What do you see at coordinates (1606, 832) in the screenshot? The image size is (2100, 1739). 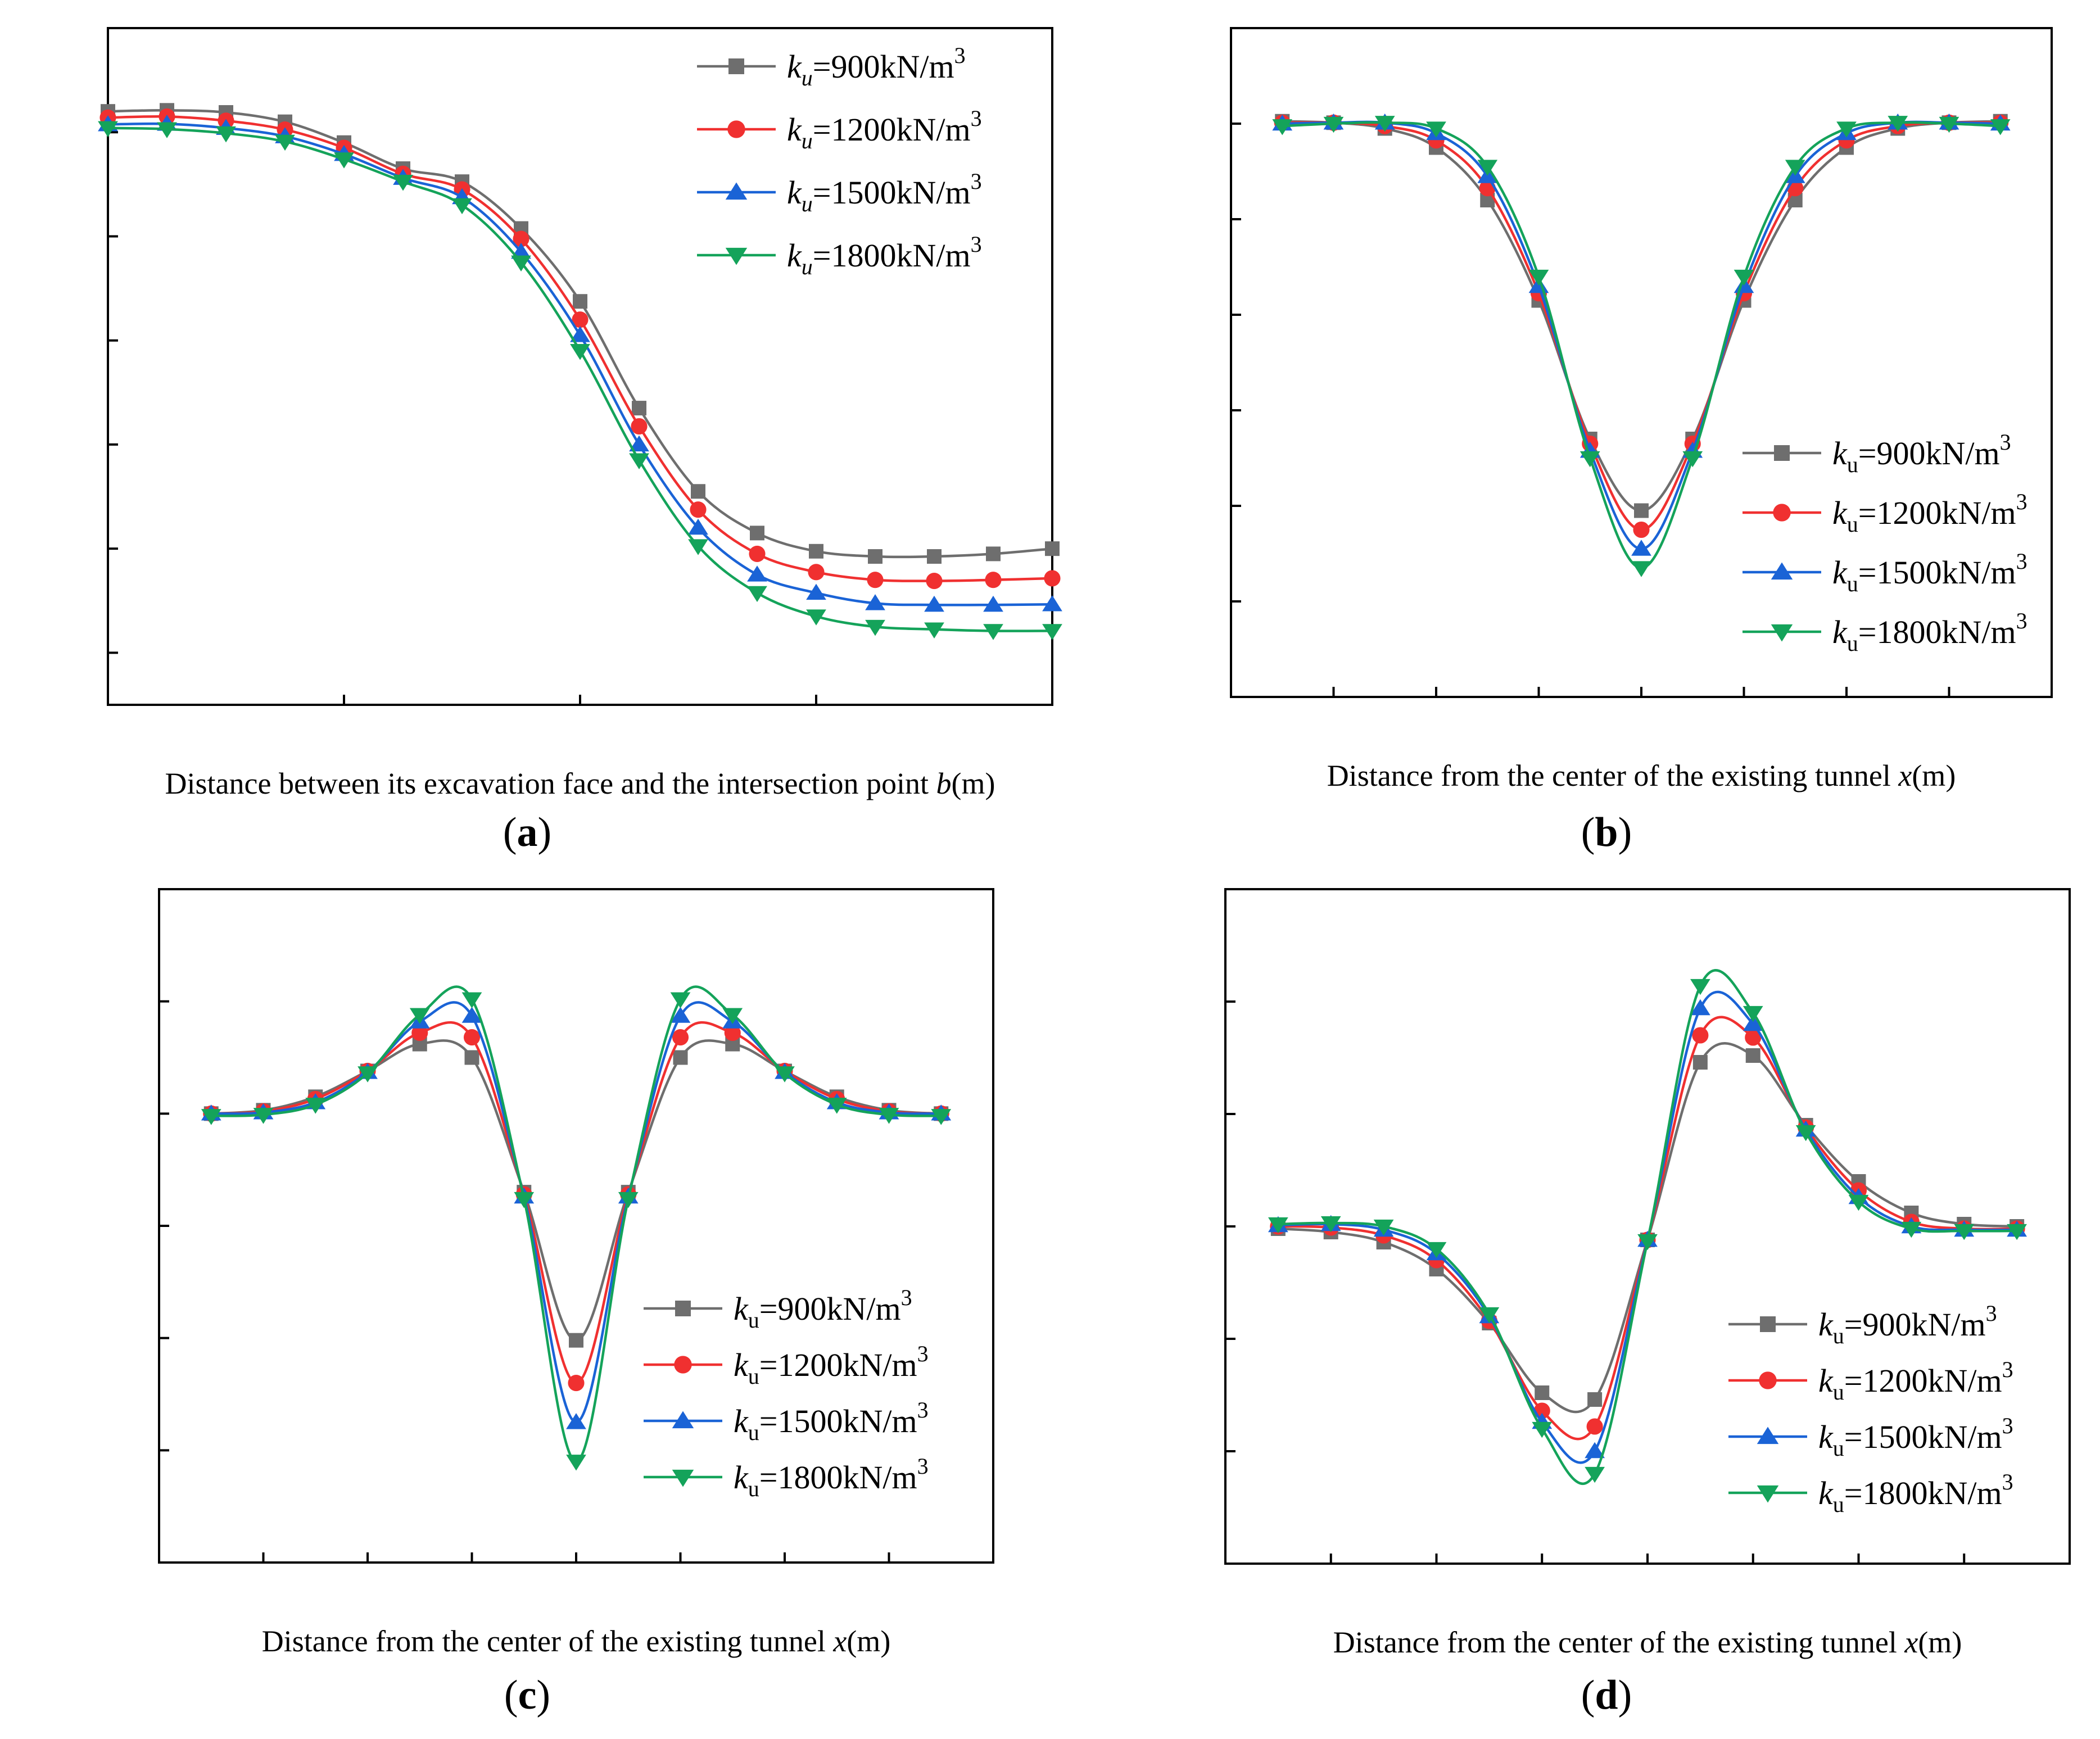 I see `panel-label: (b)` at bounding box center [1606, 832].